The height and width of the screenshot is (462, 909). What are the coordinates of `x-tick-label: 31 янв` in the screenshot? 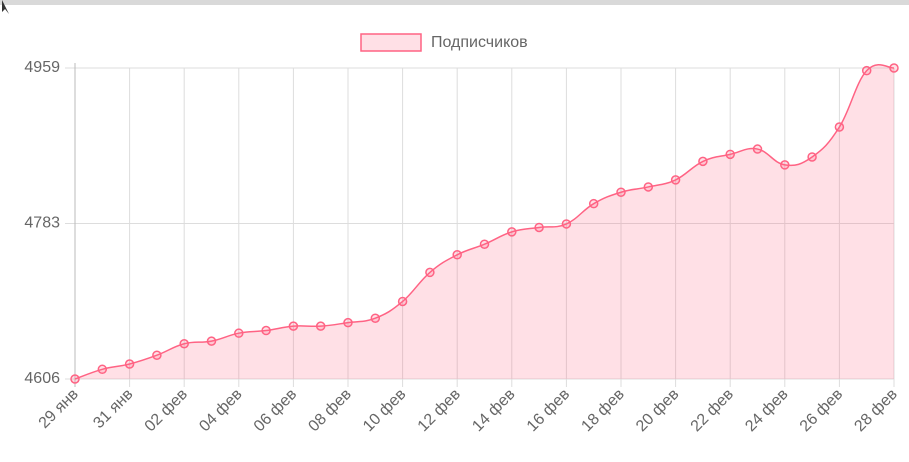 It's located at (113, 409).